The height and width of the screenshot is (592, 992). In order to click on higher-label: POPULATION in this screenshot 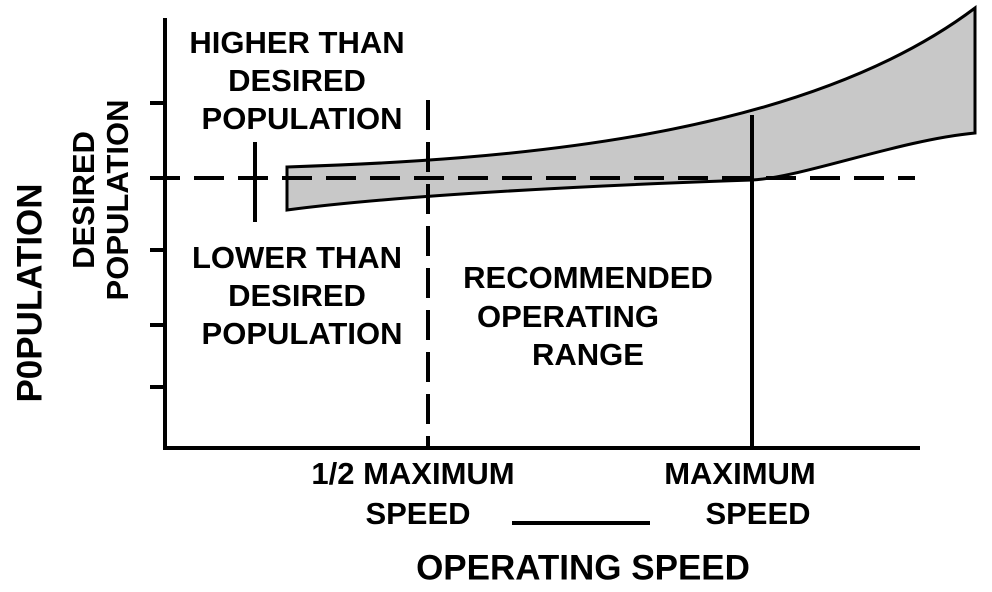, I will do `click(302, 118)`.